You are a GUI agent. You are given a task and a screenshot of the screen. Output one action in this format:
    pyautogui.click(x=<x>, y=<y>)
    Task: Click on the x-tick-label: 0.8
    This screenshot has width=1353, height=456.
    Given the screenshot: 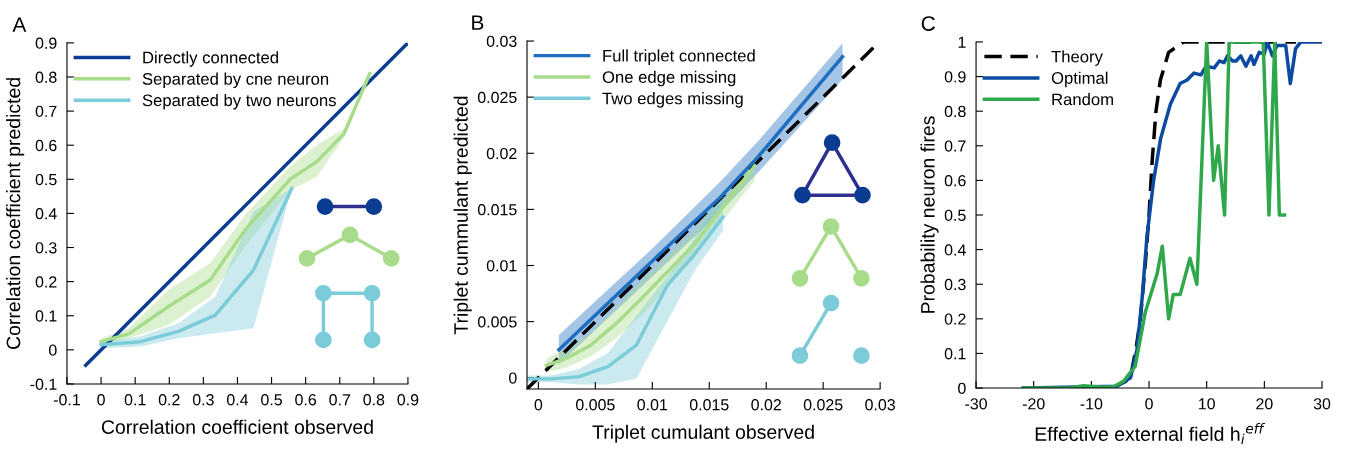 What is the action you would take?
    pyautogui.click(x=374, y=400)
    